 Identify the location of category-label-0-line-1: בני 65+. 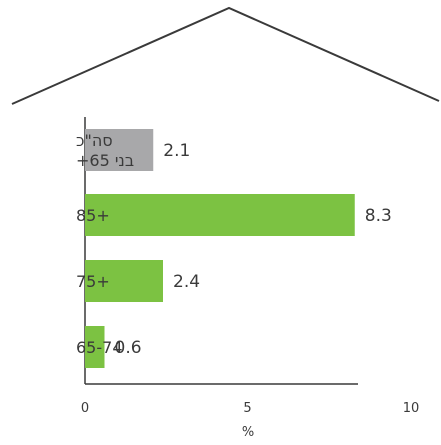
(105, 160).